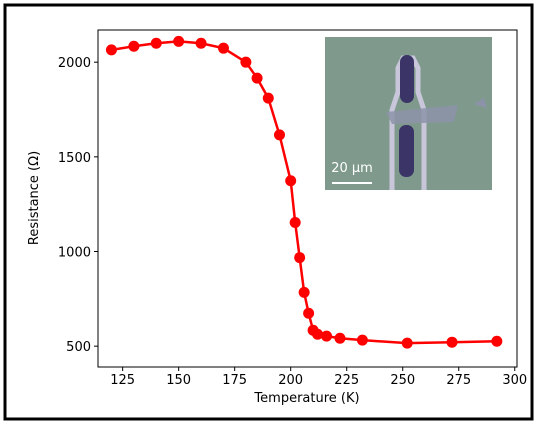 The image size is (537, 428). I want to click on y-tick-label: 1500, so click(74, 158).